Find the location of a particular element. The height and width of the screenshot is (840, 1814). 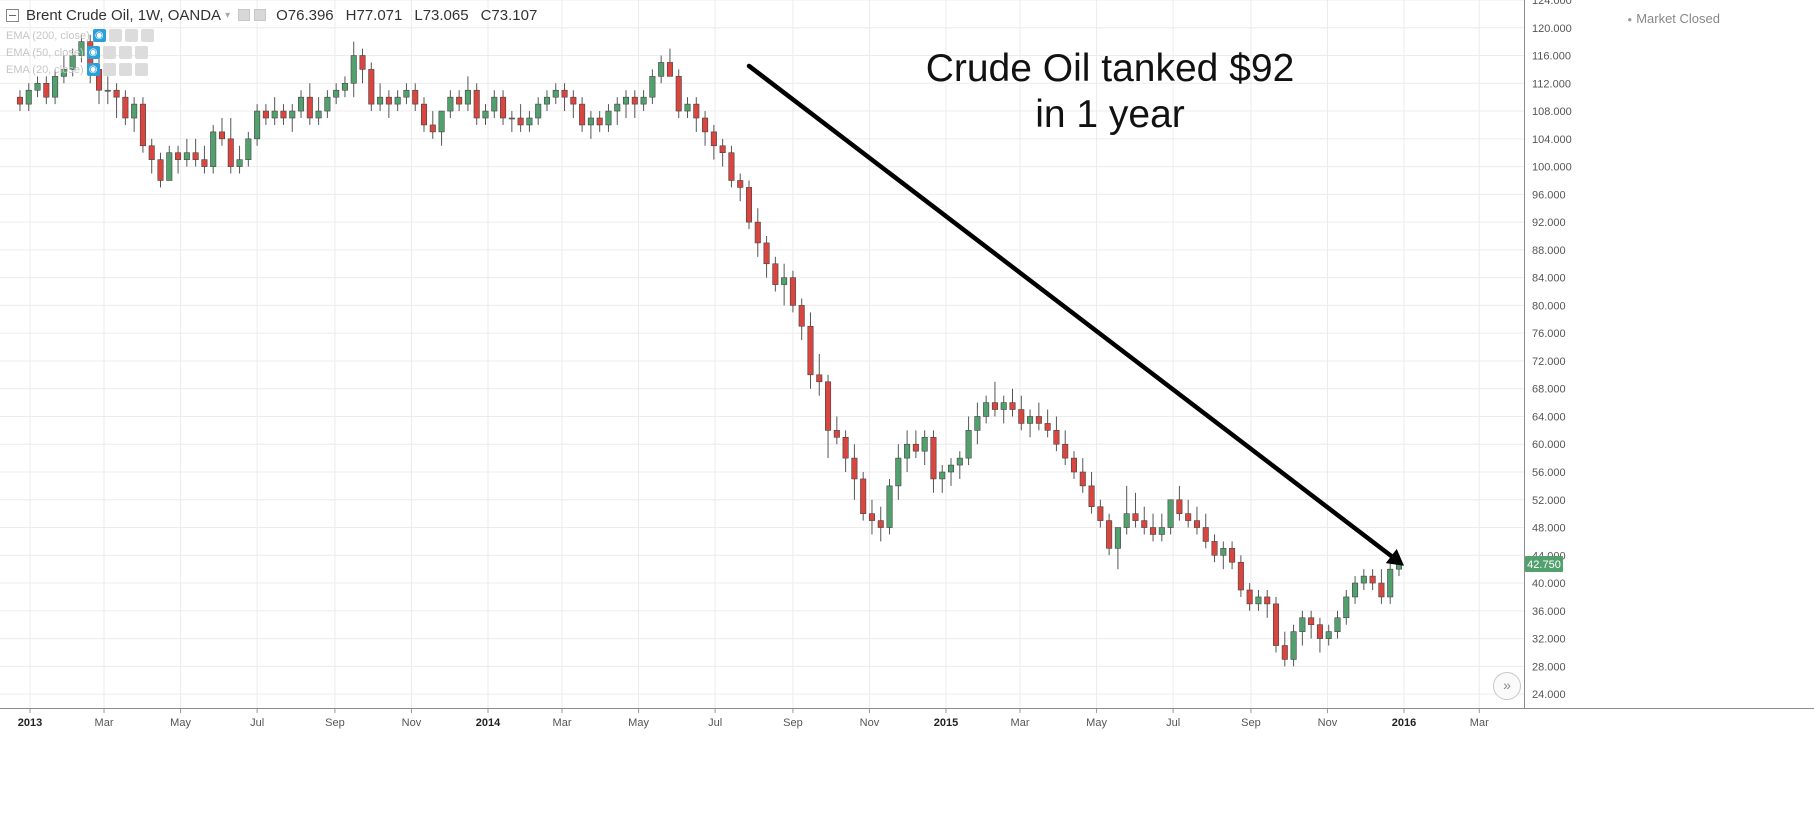

y-tick-label: 108.000 is located at coordinates (1552, 112).